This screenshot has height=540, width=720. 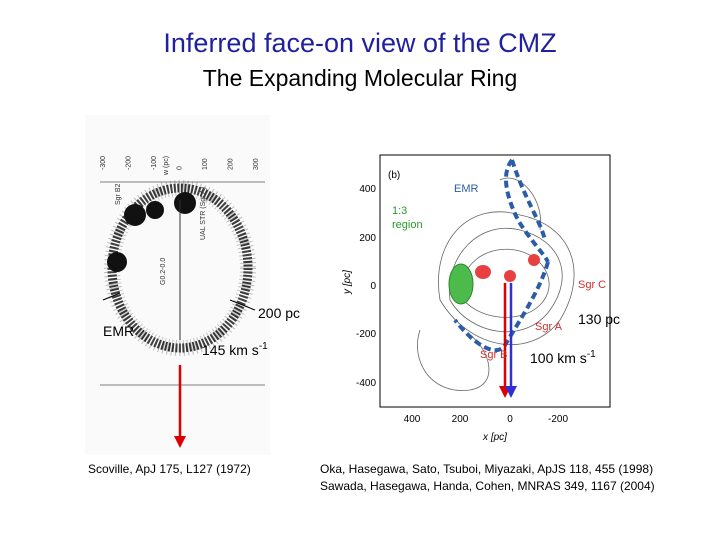 I want to click on panel-label: (b), so click(x=394, y=175).